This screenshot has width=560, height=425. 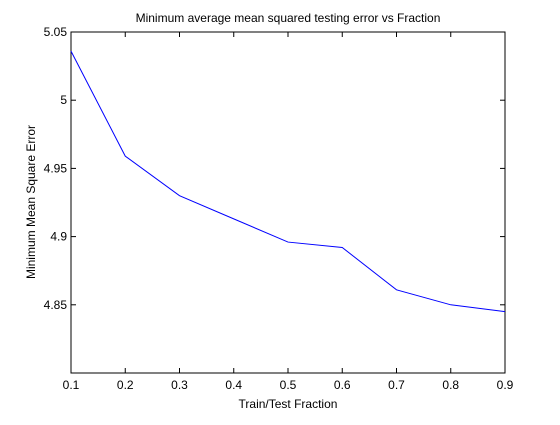 What do you see at coordinates (71, 385) in the screenshot?
I see `x-tick-label: 0.1` at bounding box center [71, 385].